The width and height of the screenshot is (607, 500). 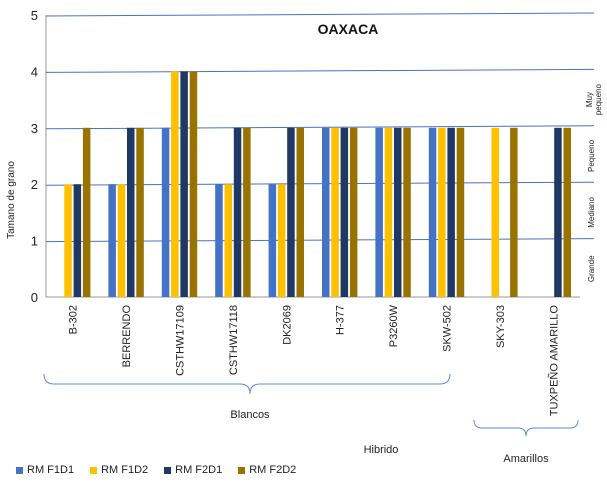 What do you see at coordinates (273, 470) in the screenshot?
I see `legend-label: RM F2D2` at bounding box center [273, 470].